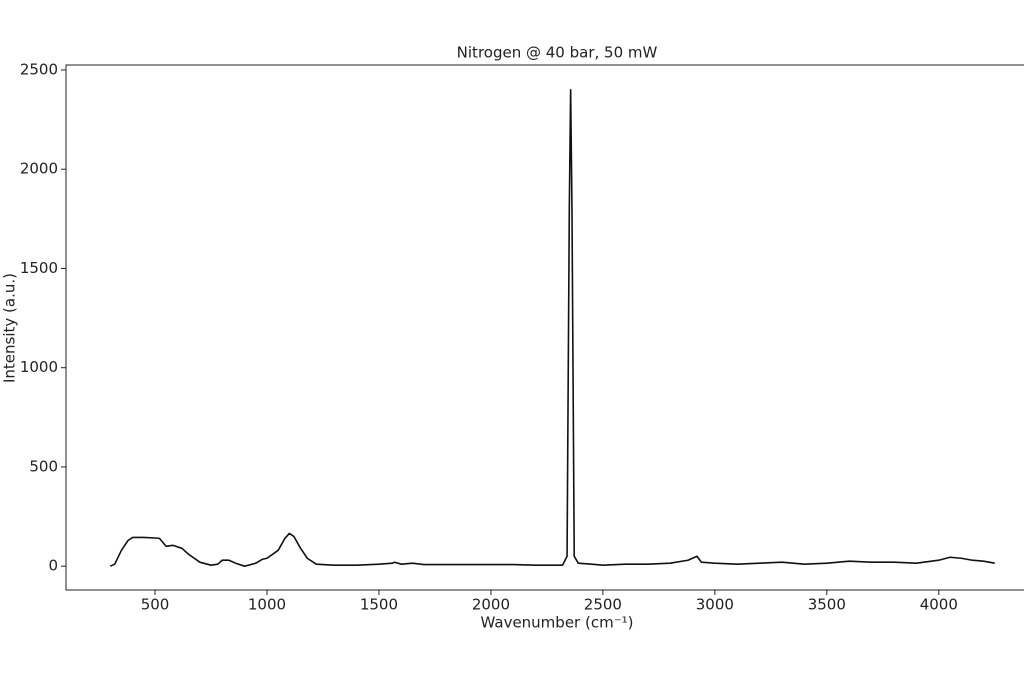  I want to click on x-tick-label: 500, so click(155, 605).